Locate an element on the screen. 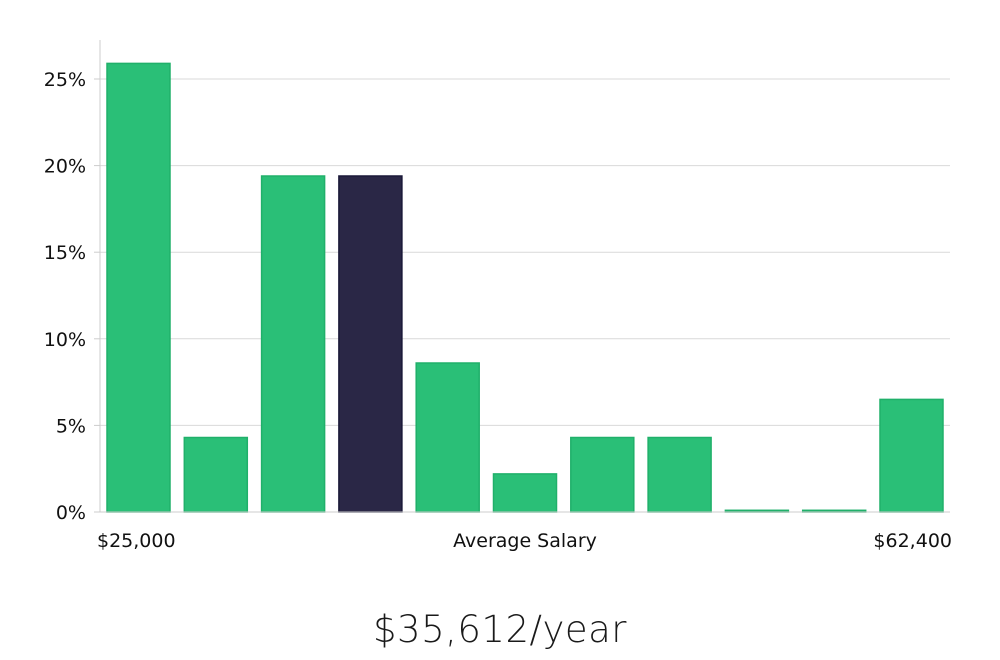 This screenshot has height=660, width=1000. x-end-label: $62,400 is located at coordinates (912, 541).